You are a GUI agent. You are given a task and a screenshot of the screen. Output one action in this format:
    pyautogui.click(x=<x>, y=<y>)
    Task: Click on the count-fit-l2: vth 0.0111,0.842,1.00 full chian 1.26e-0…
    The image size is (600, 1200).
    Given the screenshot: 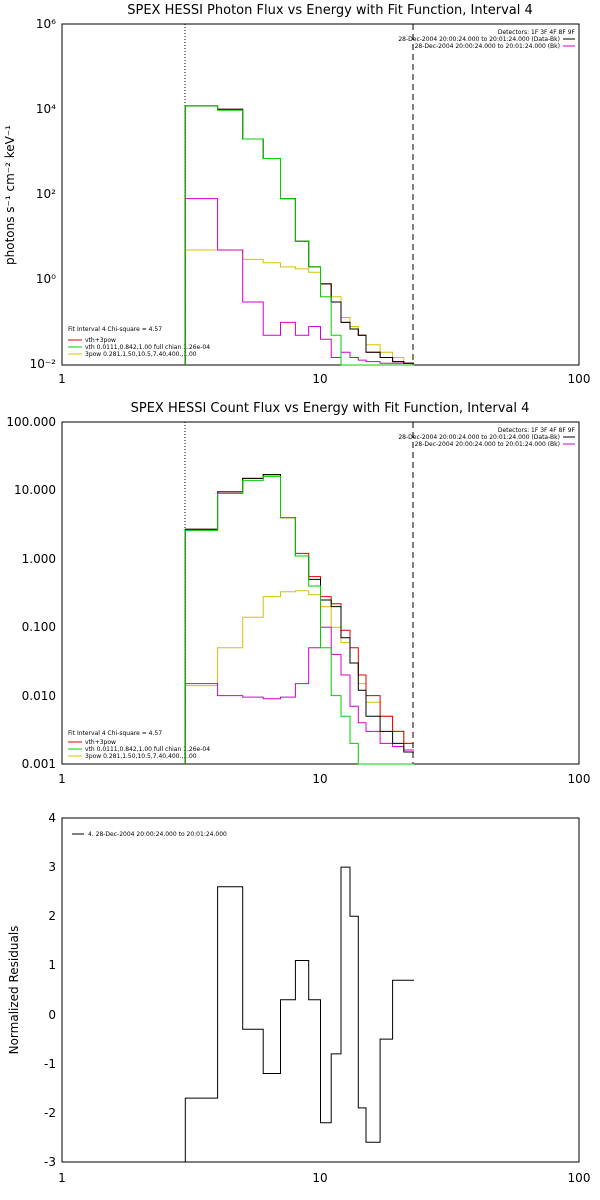 What is the action you would take?
    pyautogui.click(x=147, y=749)
    